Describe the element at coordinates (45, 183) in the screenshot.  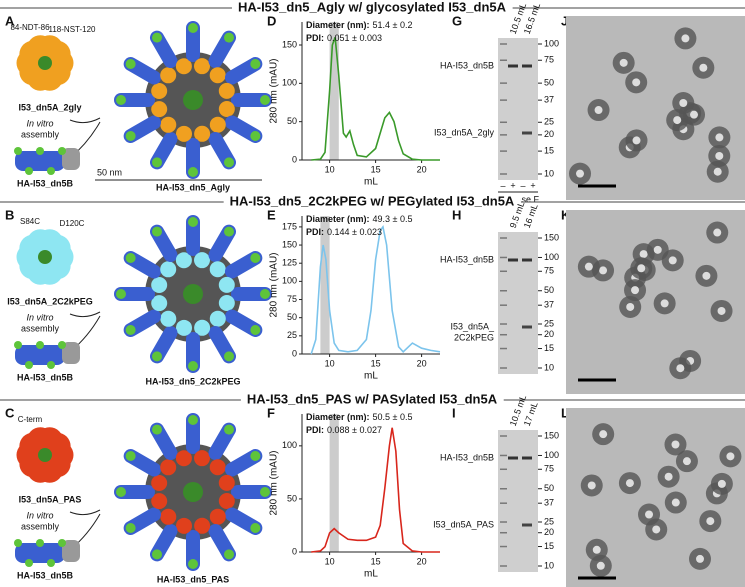
I see `component-b-label: HA-I53_dn5B` at that location.